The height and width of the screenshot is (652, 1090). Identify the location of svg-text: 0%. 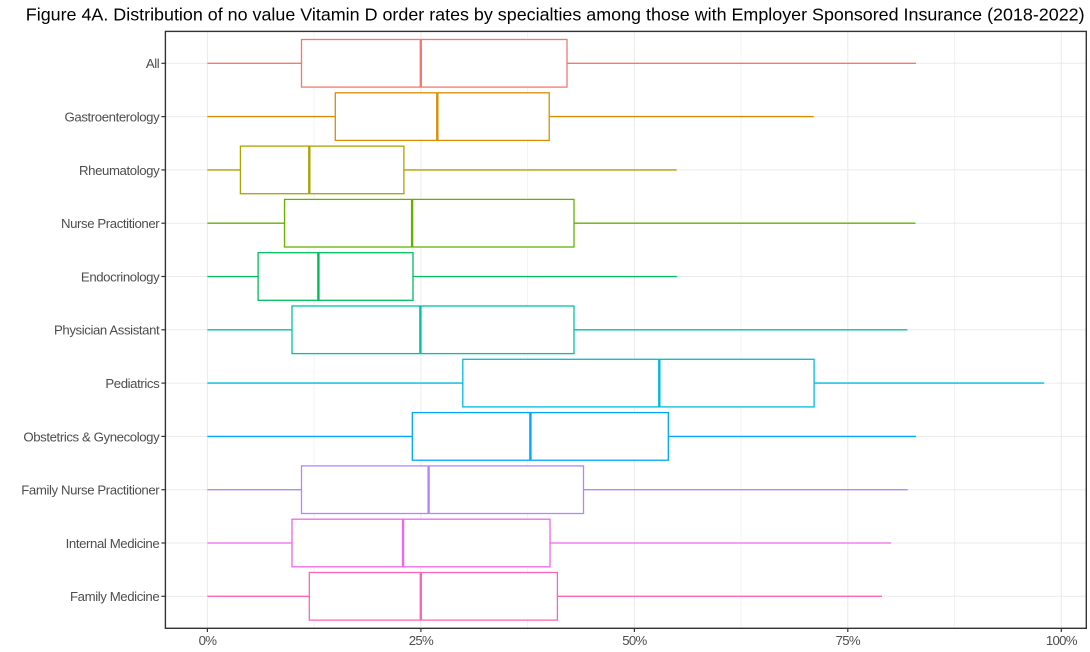
(208, 640).